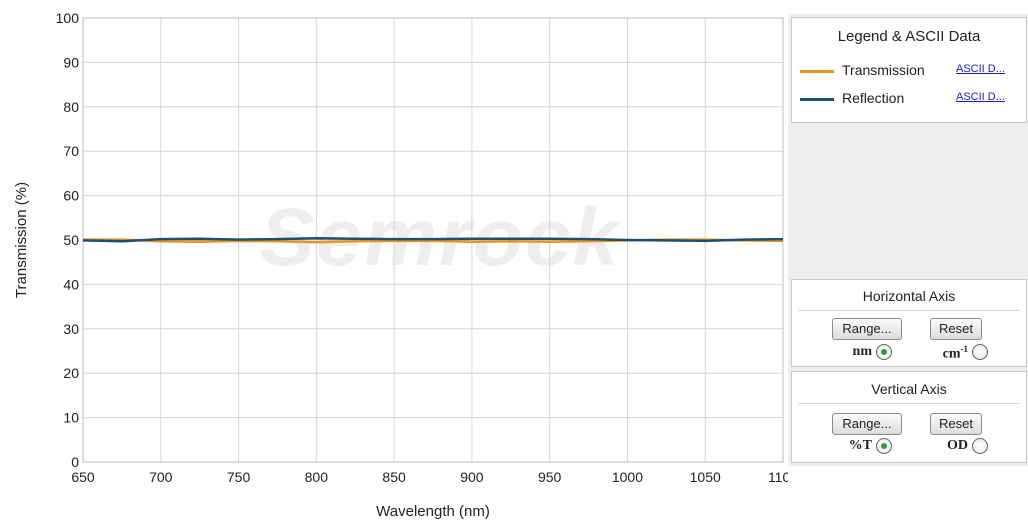 The width and height of the screenshot is (1028, 525). What do you see at coordinates (909, 296) in the screenshot?
I see `horizontal-axis-title: Horizontal Axis` at bounding box center [909, 296].